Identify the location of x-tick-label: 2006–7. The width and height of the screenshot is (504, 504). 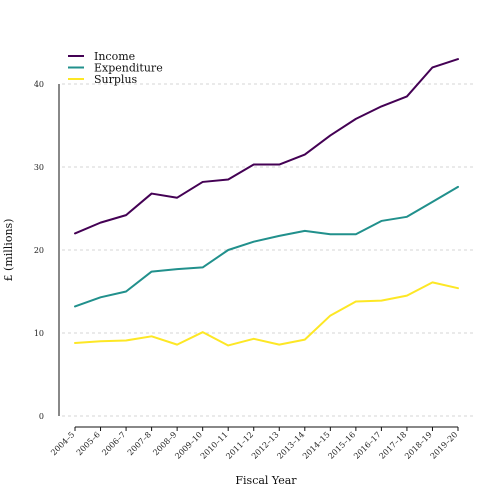
(113, 443).